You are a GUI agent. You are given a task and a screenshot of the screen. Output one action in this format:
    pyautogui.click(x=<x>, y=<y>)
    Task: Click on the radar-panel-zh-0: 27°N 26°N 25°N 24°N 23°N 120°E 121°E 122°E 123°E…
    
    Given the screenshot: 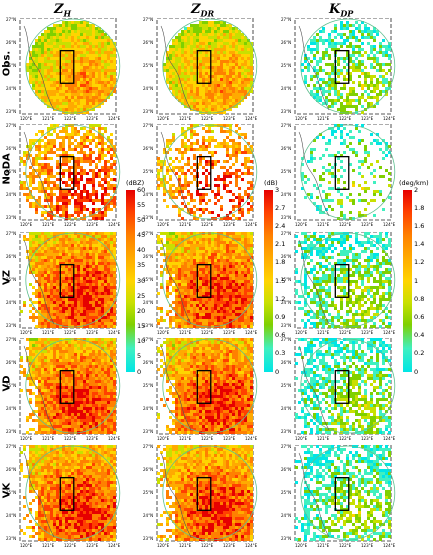 What is the action you would take?
    pyautogui.click(x=64, y=69)
    